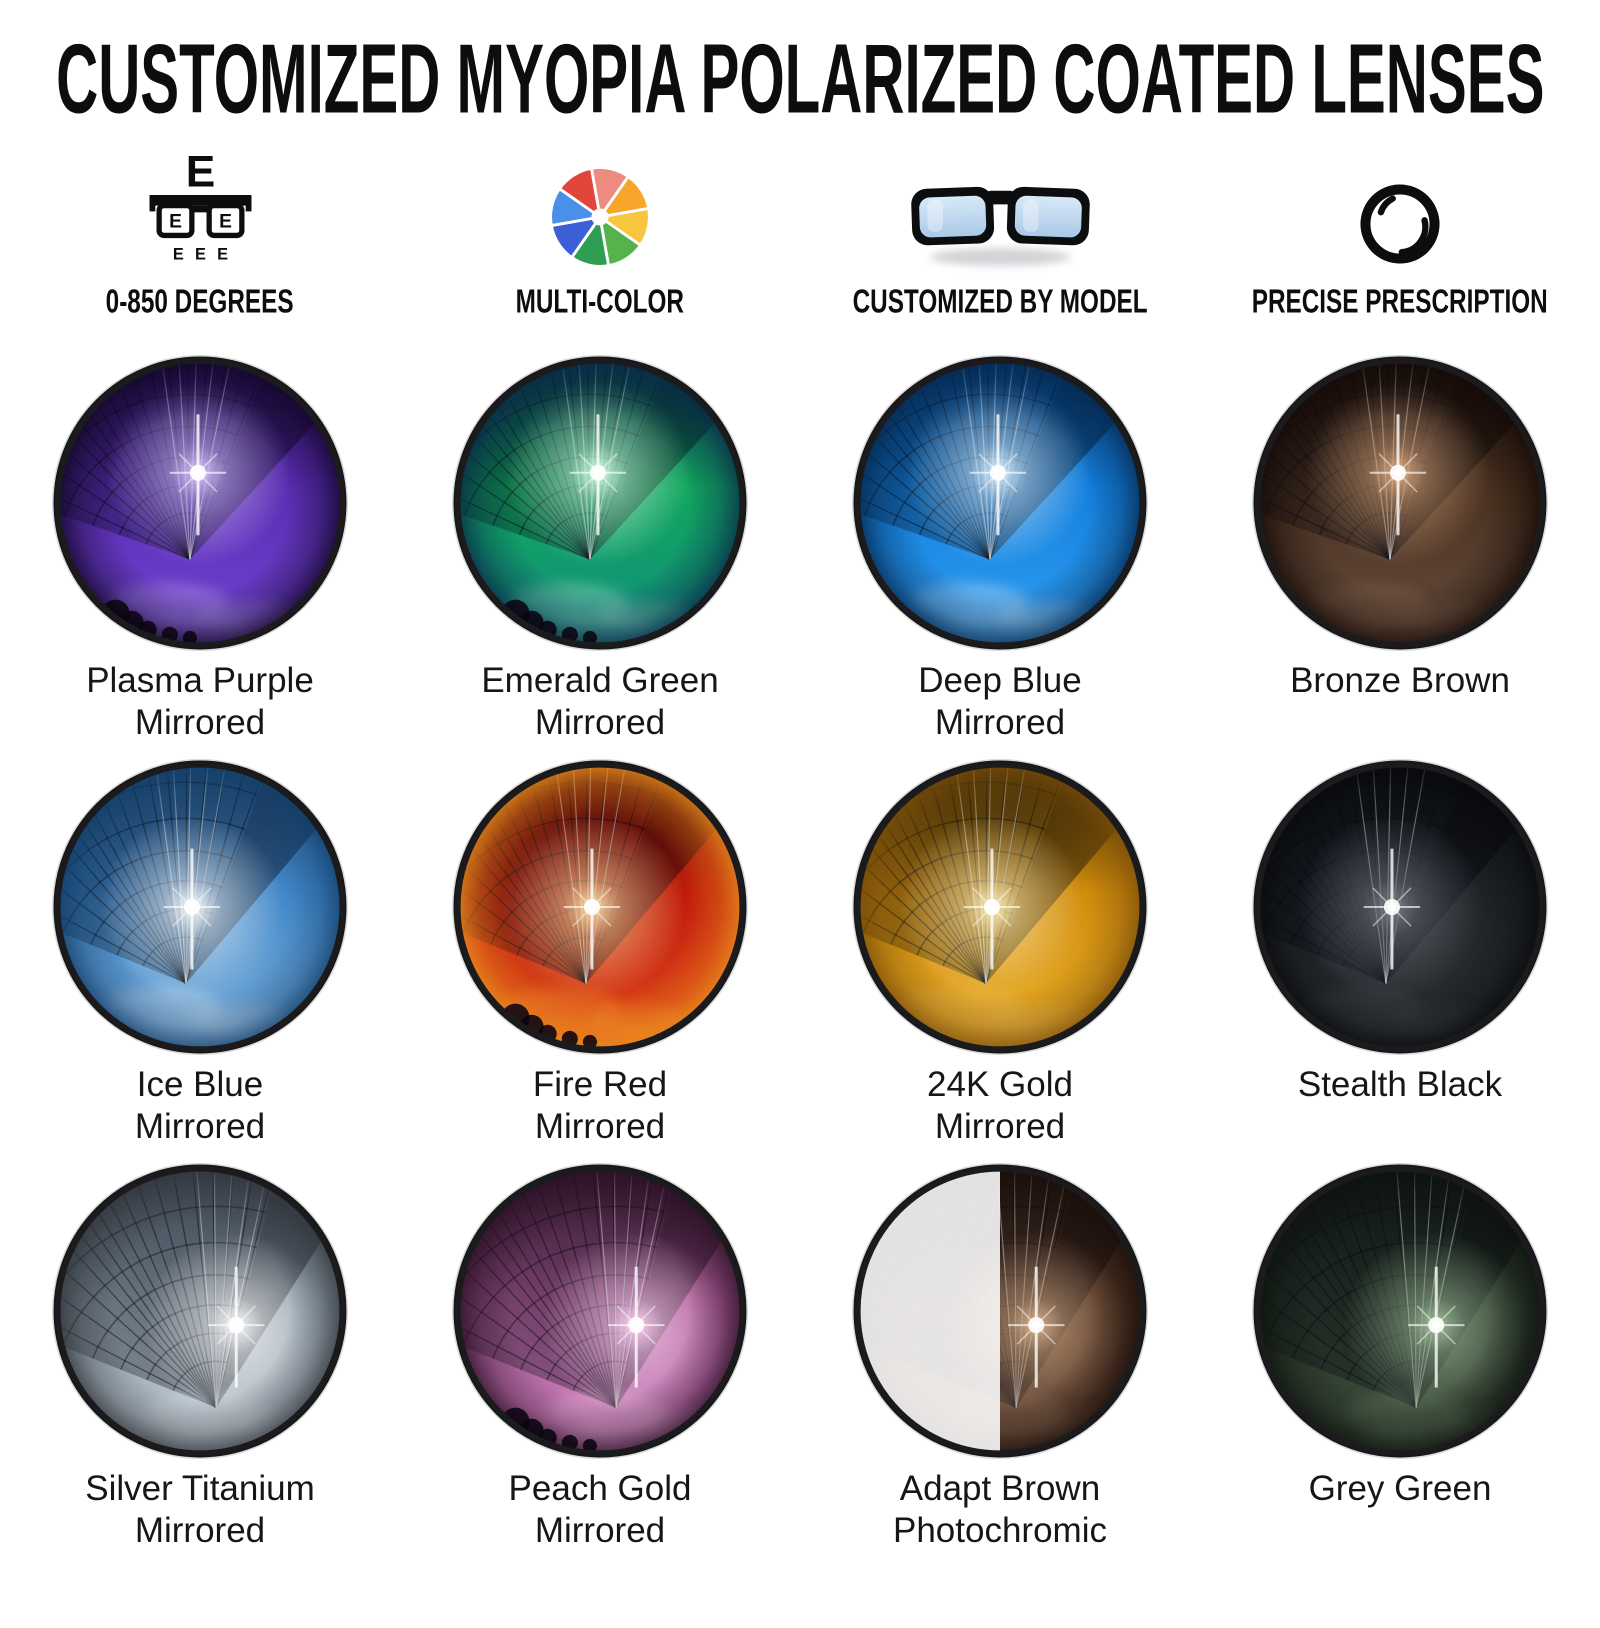 The width and height of the screenshot is (1600, 1628). I want to click on lens-name-line: Adapt Brown, so click(1000, 1488).